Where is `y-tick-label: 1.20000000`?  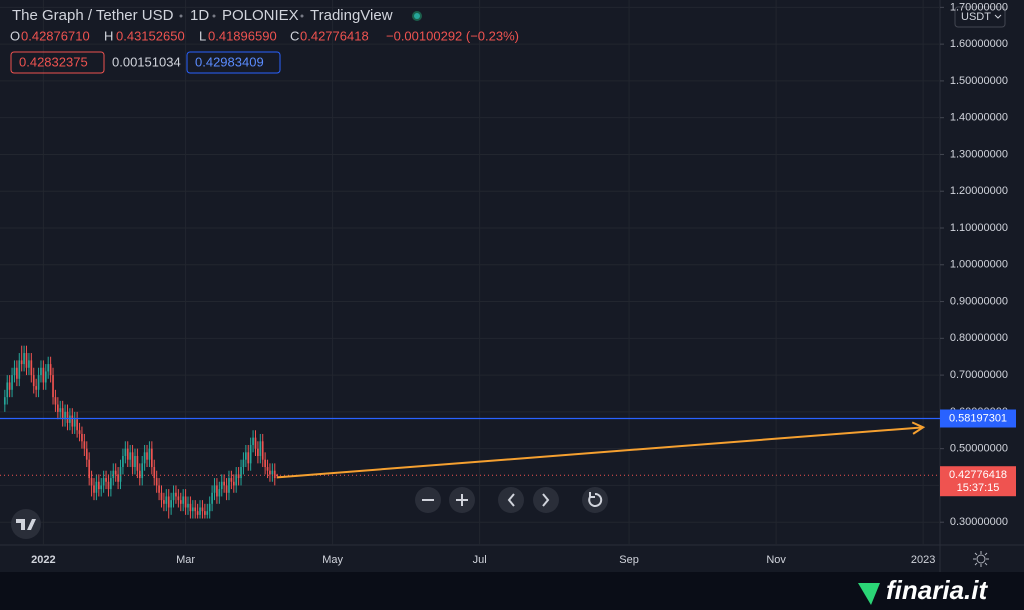
y-tick-label: 1.20000000 is located at coordinates (979, 191).